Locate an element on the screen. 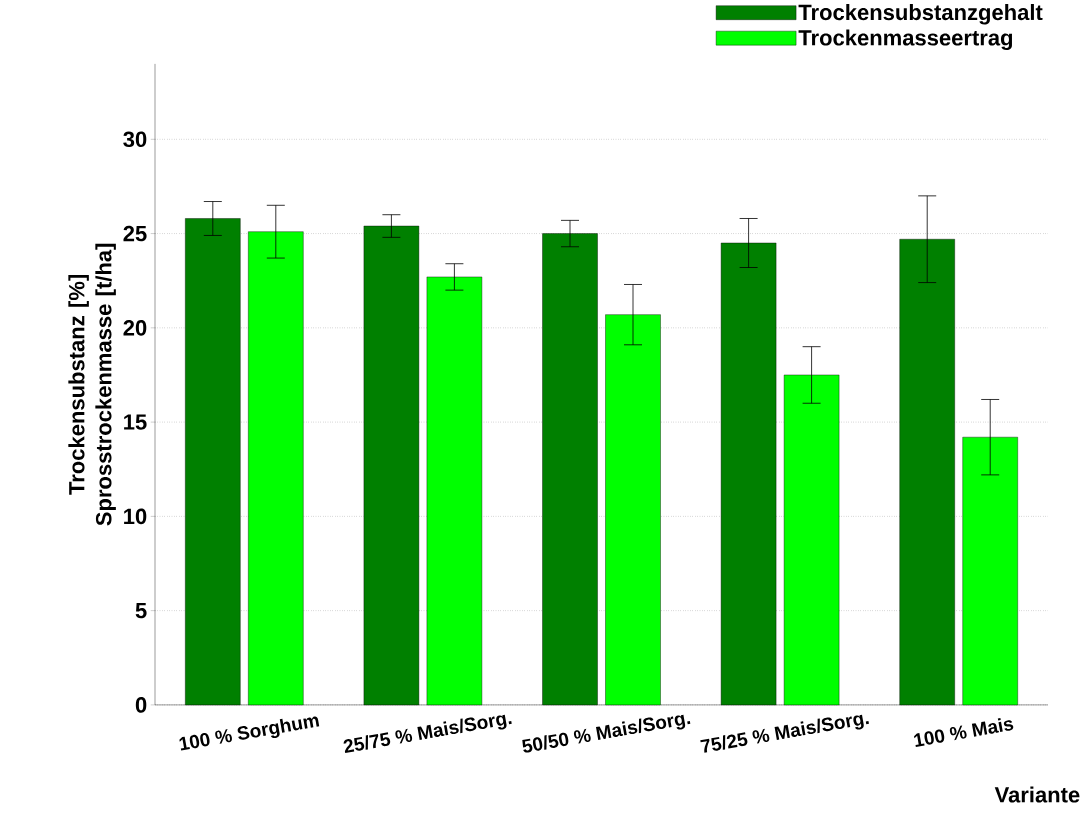 This screenshot has height=821, width=1092. legend-label: Trockensubstanzgehalt is located at coordinates (920, 14).